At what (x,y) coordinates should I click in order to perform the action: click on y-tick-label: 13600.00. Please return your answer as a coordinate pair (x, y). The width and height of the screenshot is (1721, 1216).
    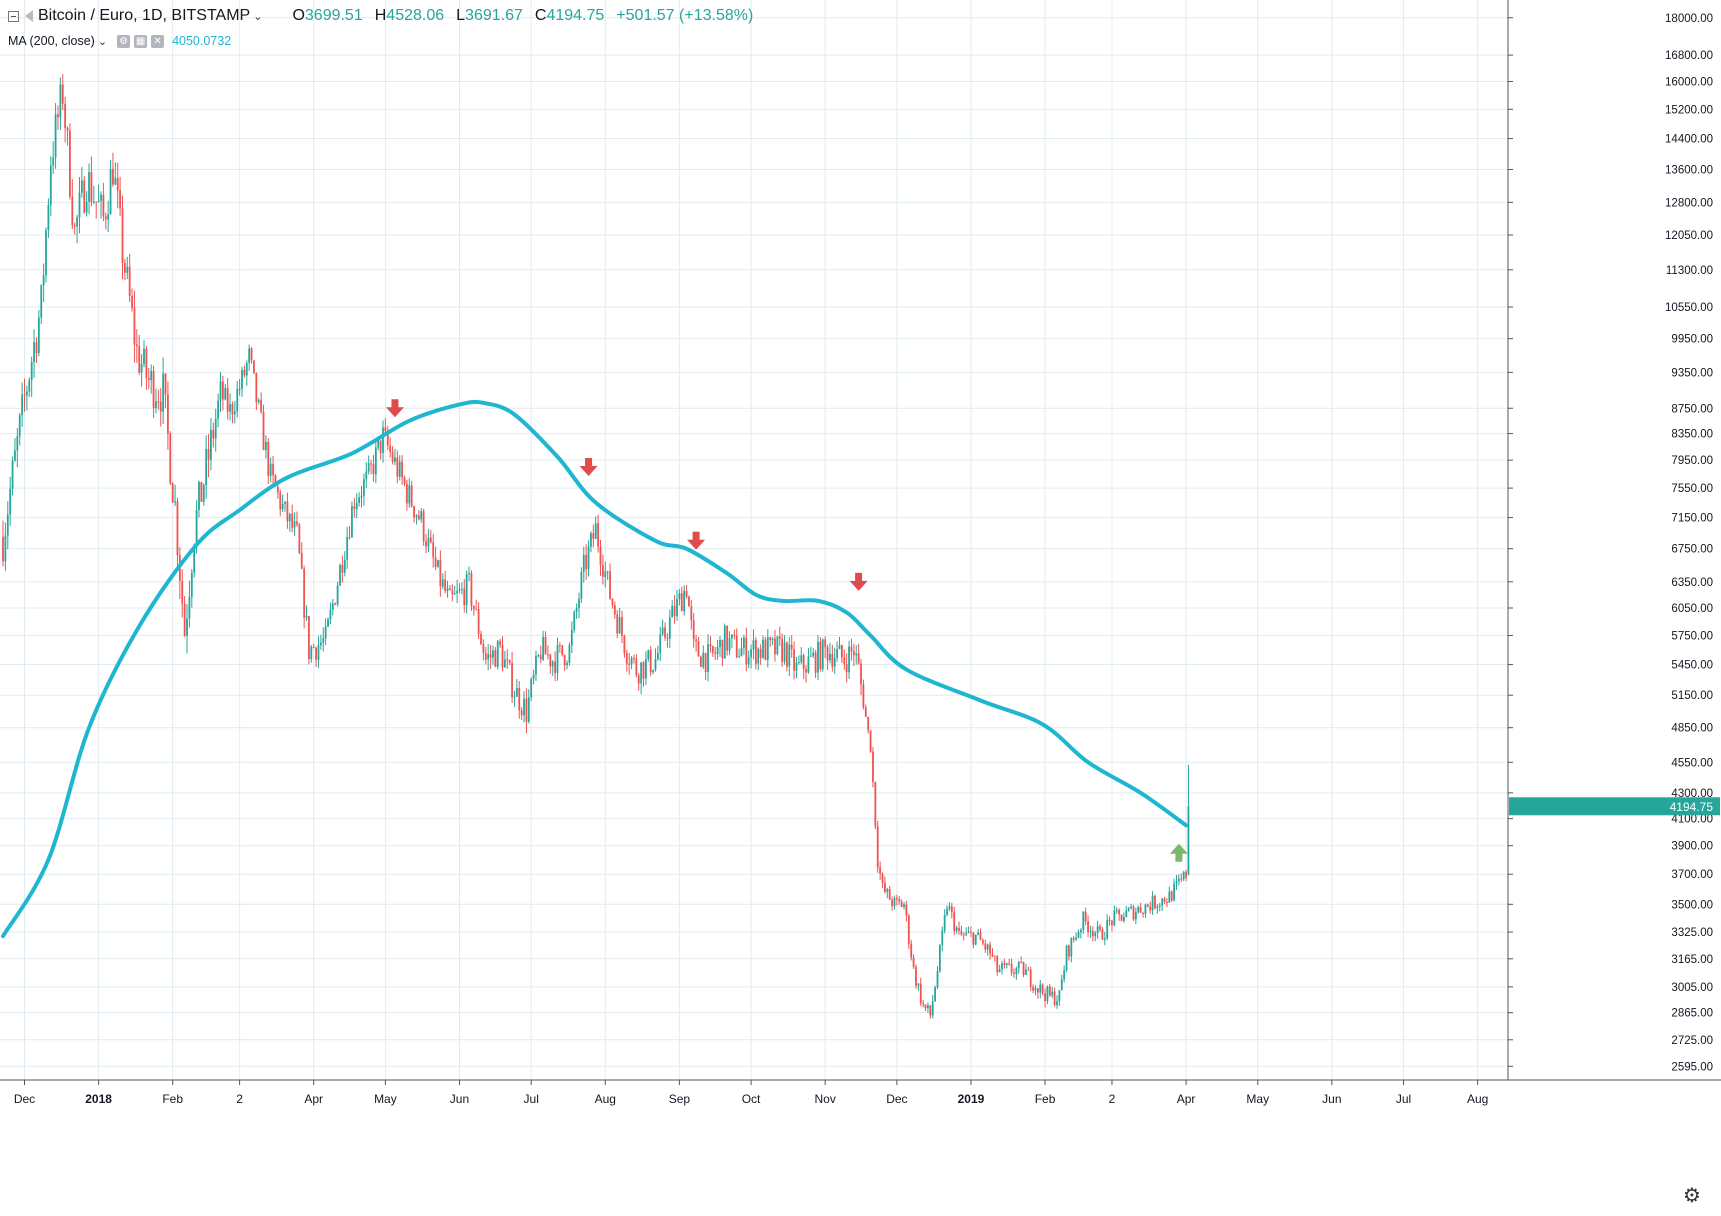
    Looking at the image, I should click on (1689, 170).